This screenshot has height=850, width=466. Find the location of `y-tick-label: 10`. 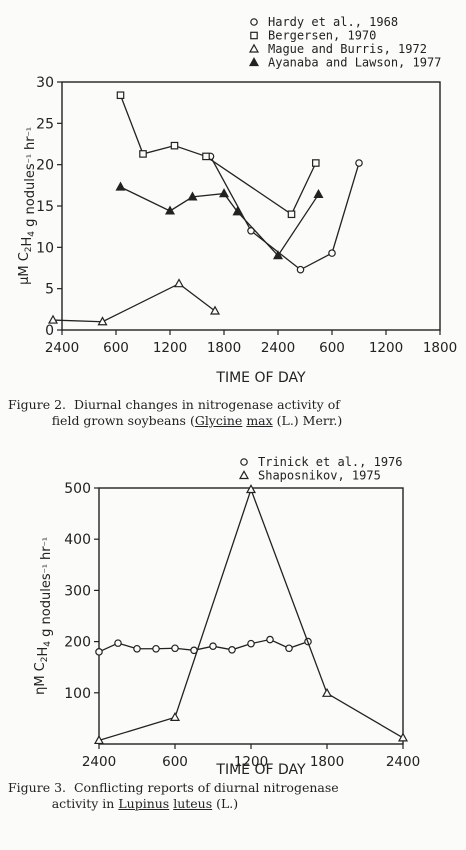

y-tick-label: 10 is located at coordinates (45, 248).